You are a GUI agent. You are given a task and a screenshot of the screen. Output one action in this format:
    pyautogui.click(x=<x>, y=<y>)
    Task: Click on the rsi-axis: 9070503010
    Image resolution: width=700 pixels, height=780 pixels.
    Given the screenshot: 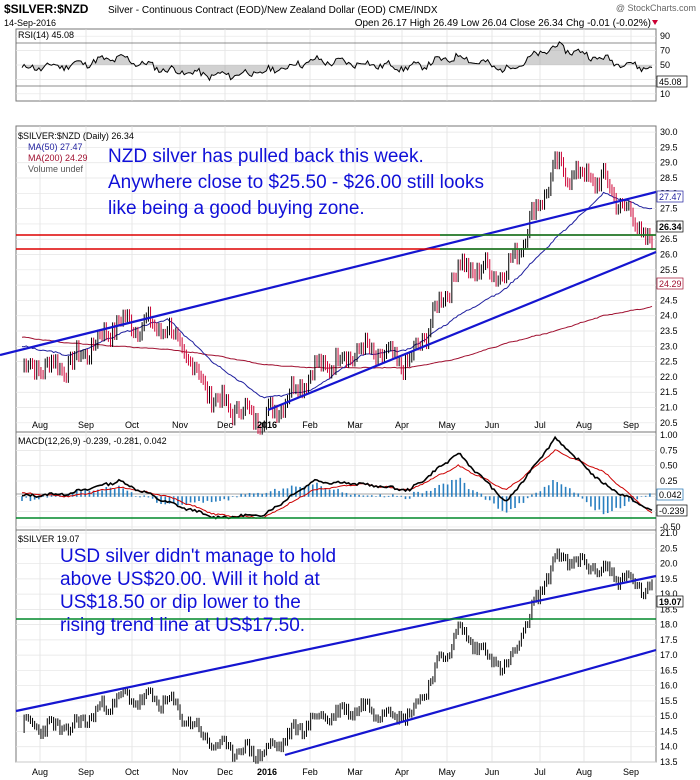 What is the action you would take?
    pyautogui.click(x=343, y=65)
    